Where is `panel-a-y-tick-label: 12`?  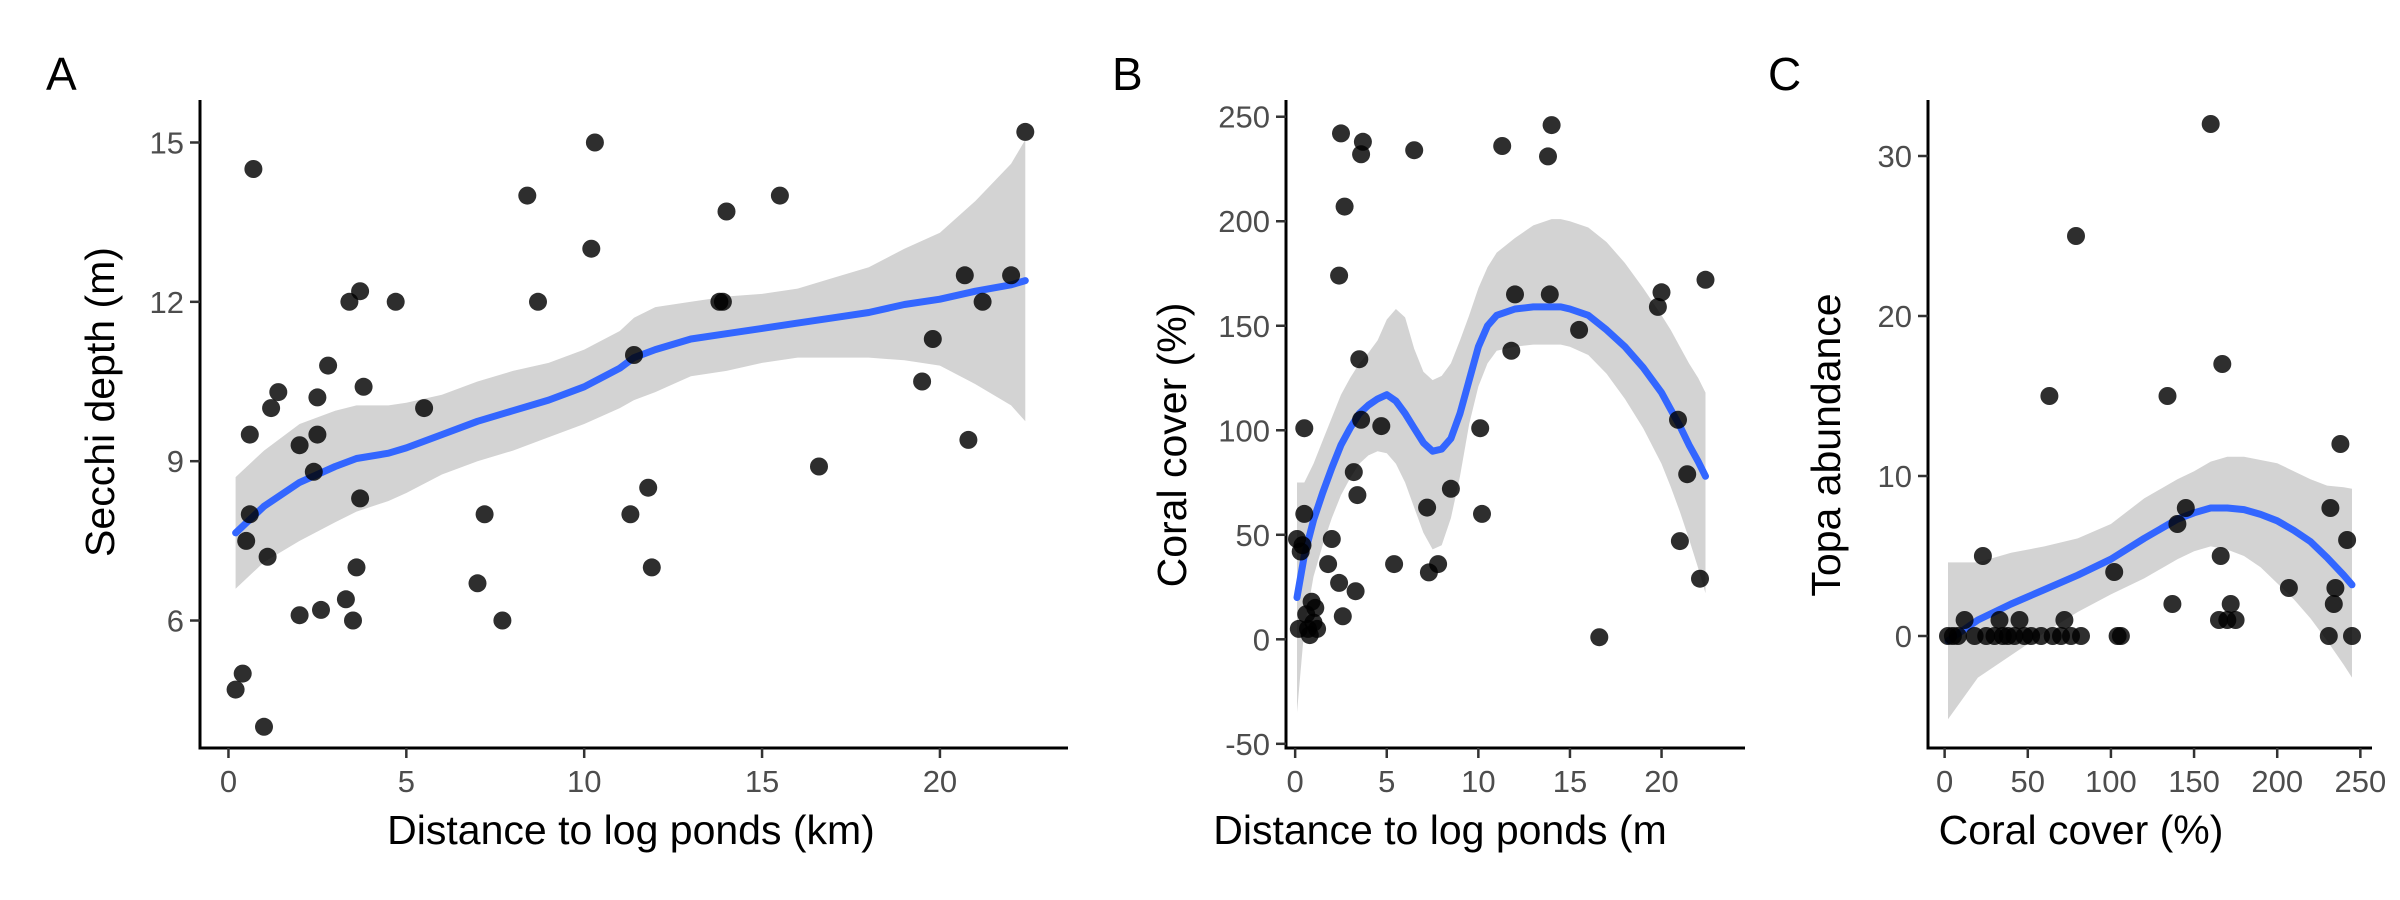 panel-a-y-tick-label: 12 is located at coordinates (167, 302).